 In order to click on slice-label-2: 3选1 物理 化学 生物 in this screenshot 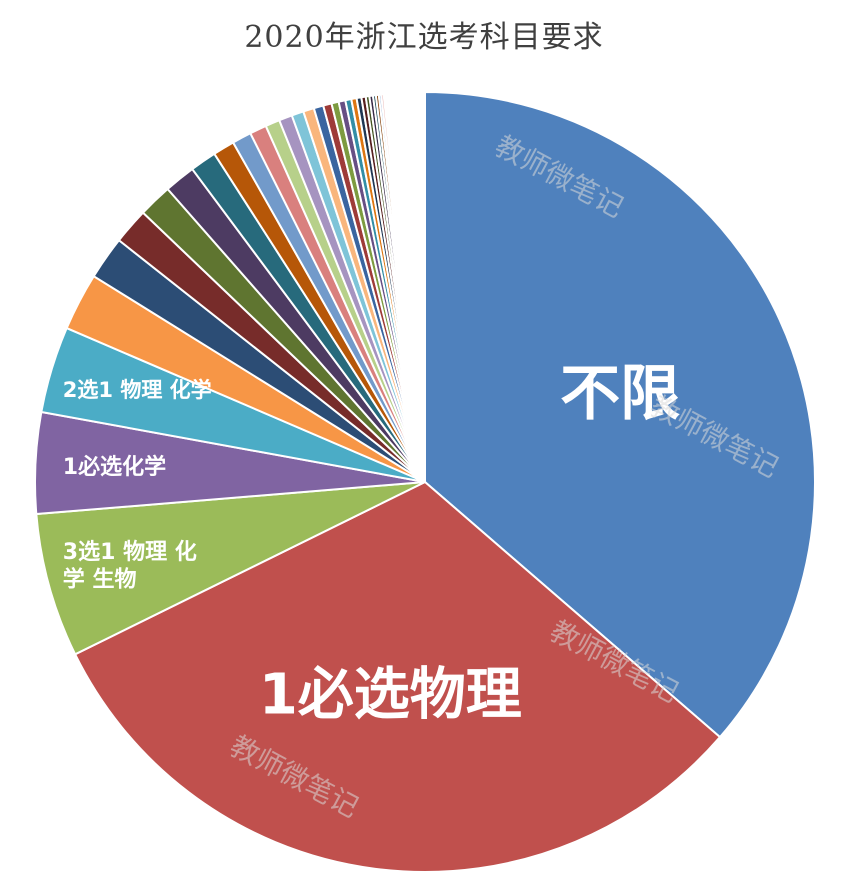, I will do `click(130, 566)`.